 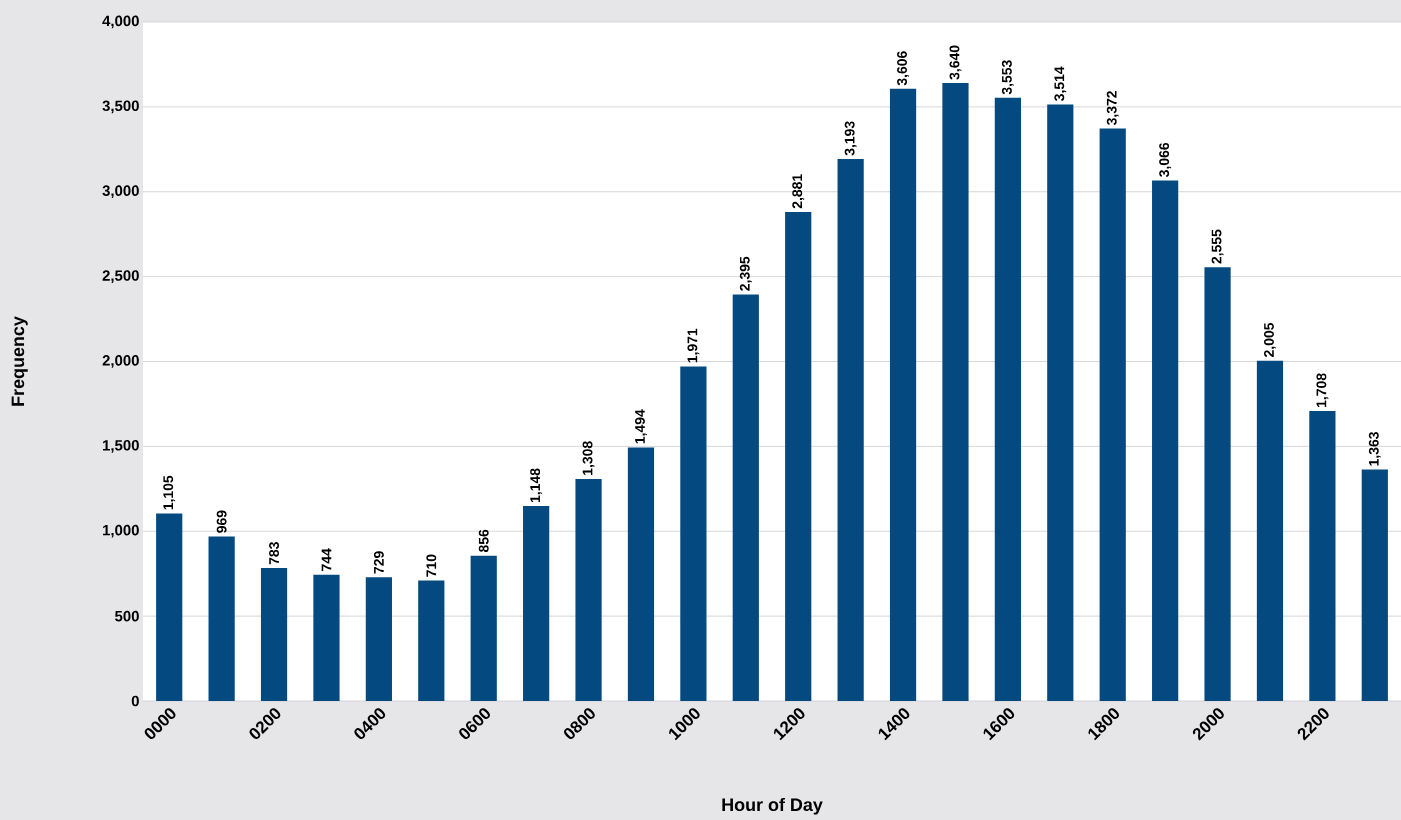 I want to click on data-label: 2,395, so click(x=745, y=273).